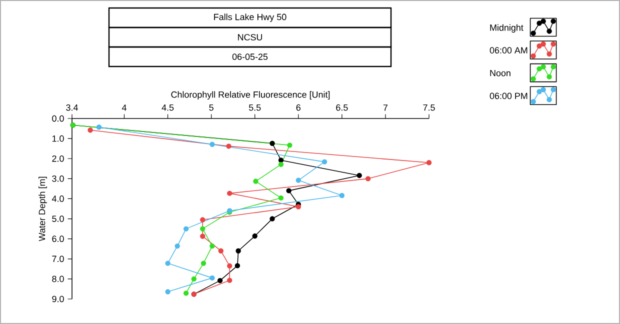  I want to click on x-axis-title: Chlorophyll Relative Fluorescence [Unit], so click(250, 95).